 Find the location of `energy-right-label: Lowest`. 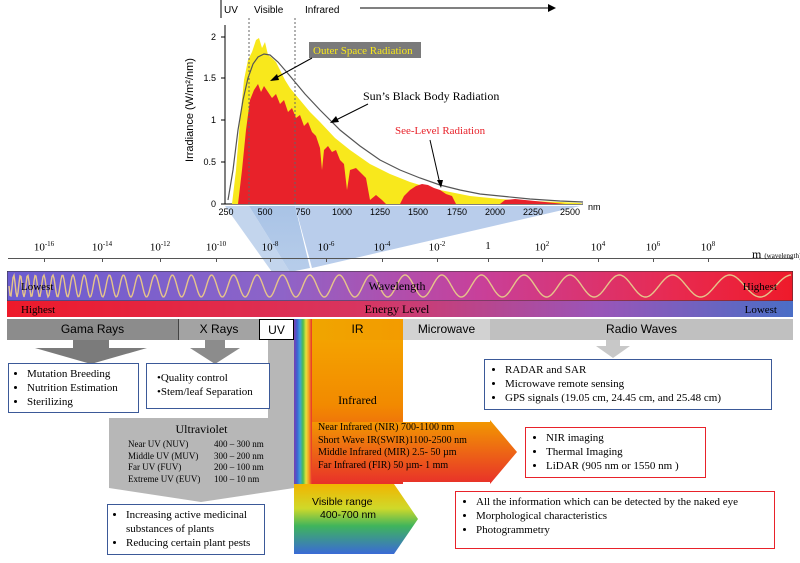

energy-right-label: Lowest is located at coordinates (761, 310).